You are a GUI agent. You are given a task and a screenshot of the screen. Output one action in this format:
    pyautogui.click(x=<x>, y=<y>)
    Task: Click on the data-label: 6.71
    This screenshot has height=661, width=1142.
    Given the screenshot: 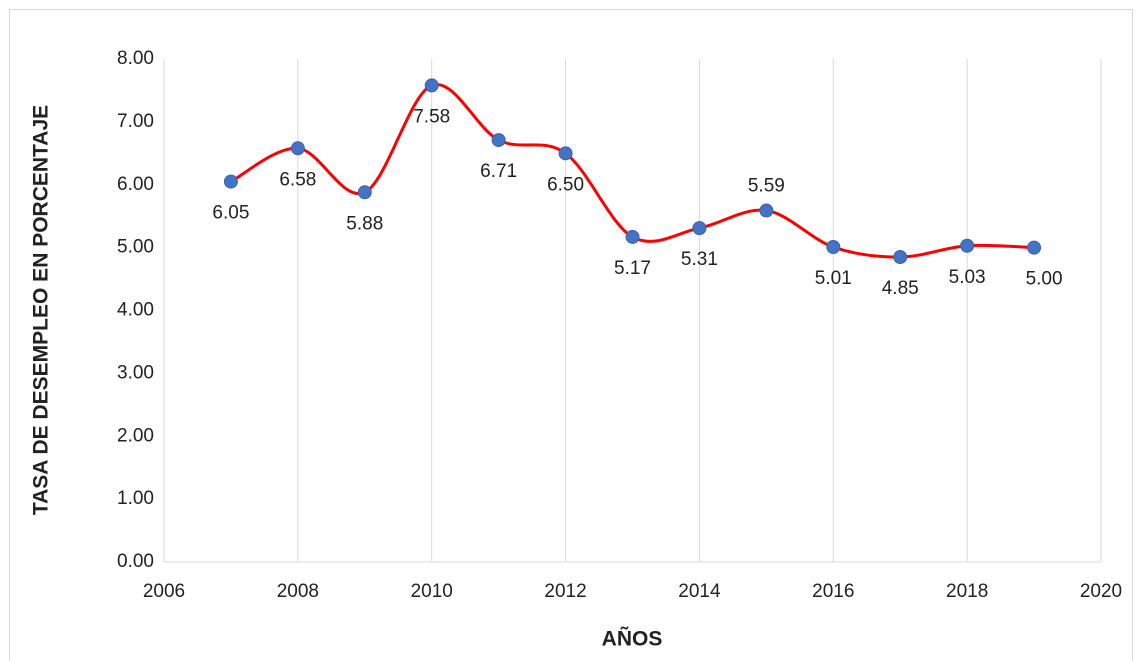 What is the action you would take?
    pyautogui.click(x=498, y=171)
    